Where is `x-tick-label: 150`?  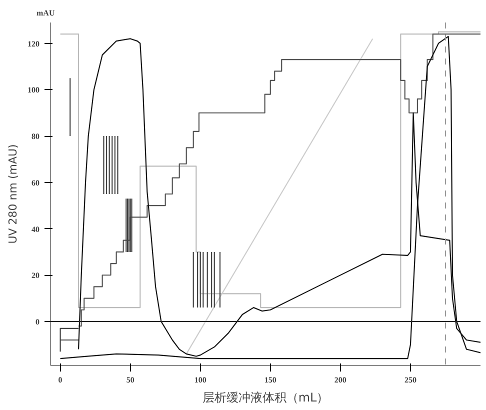 x-tick-label: 150 is located at coordinates (270, 380).